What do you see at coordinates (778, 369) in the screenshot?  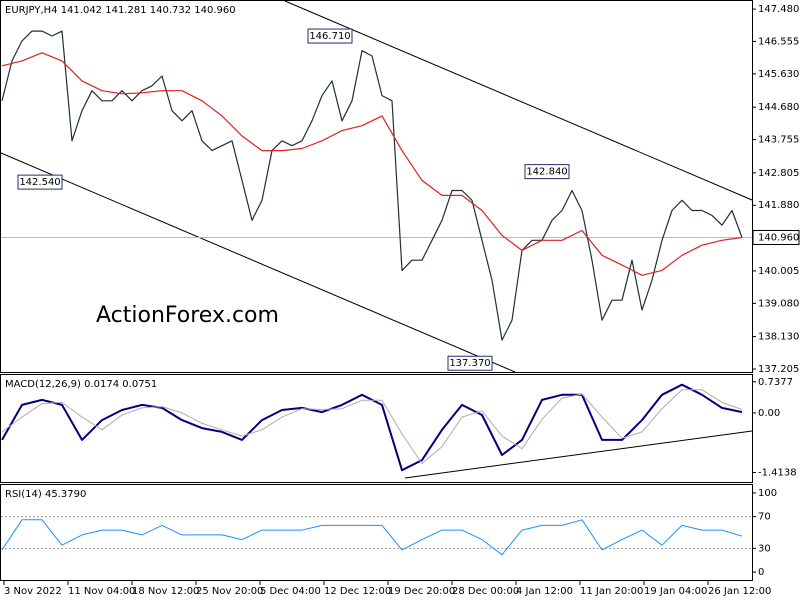 I see `y-tick-label: 137.205` at bounding box center [778, 369].